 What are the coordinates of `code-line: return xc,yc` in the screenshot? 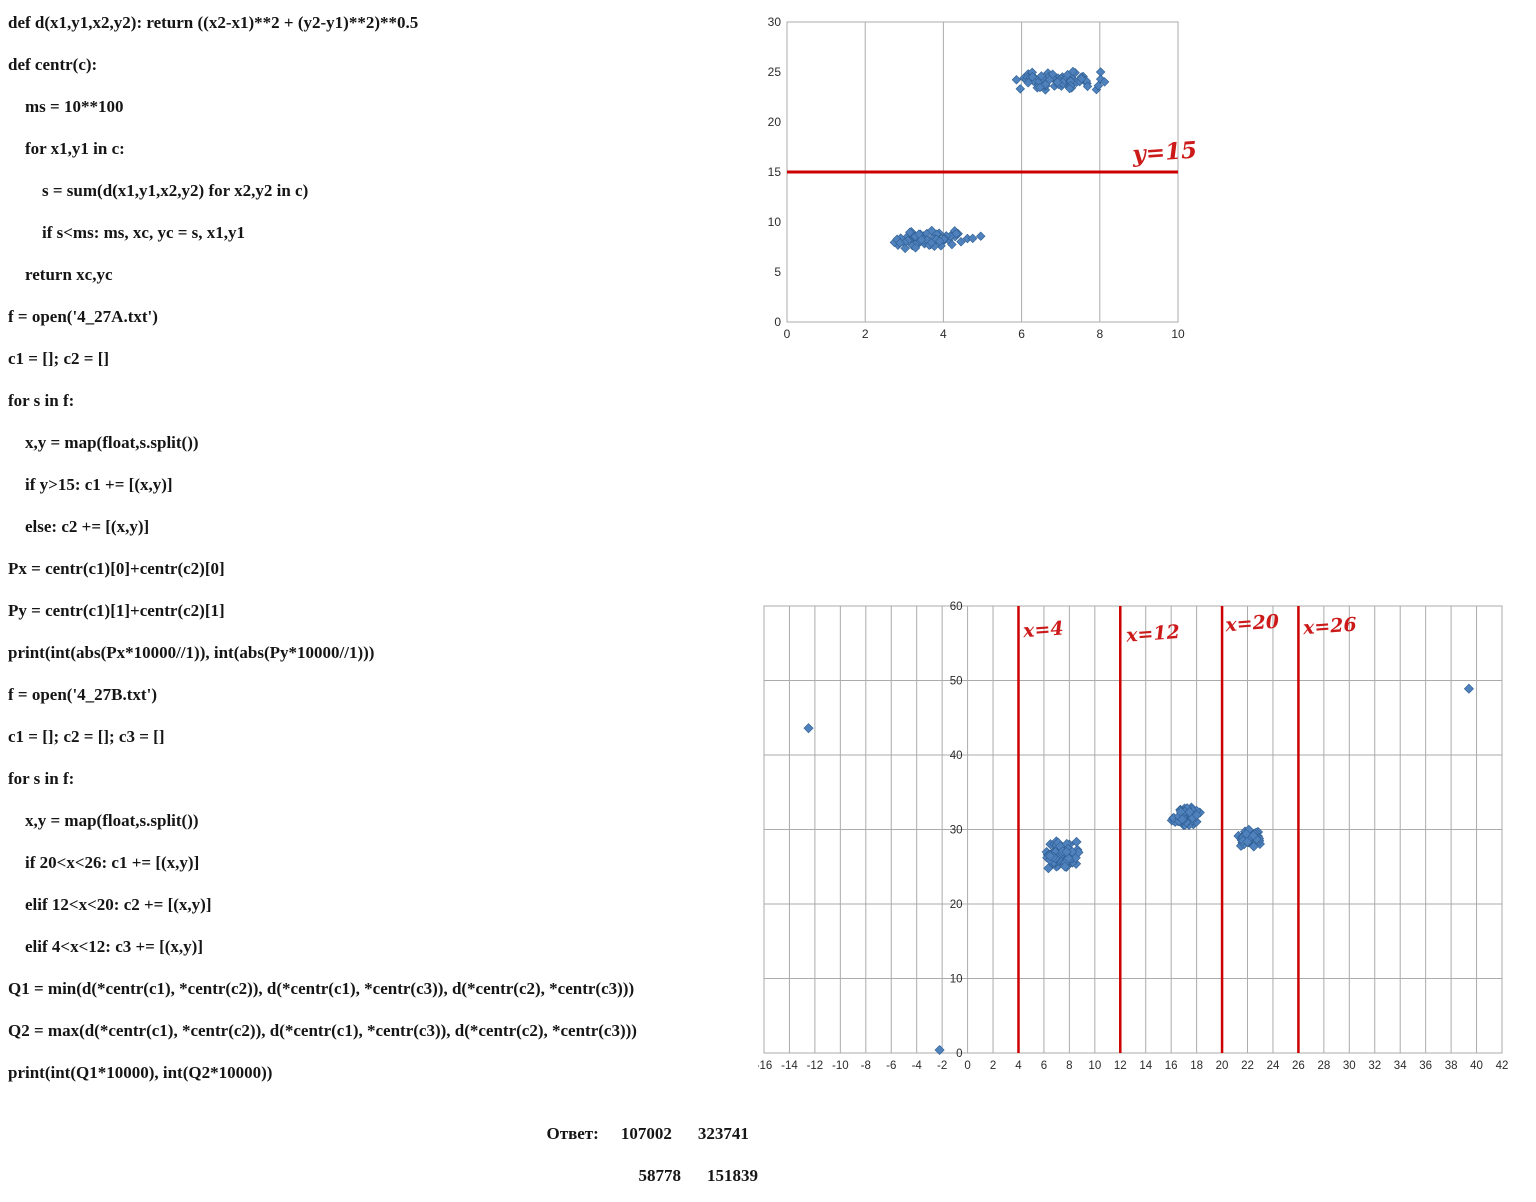 It's located at (69, 274).